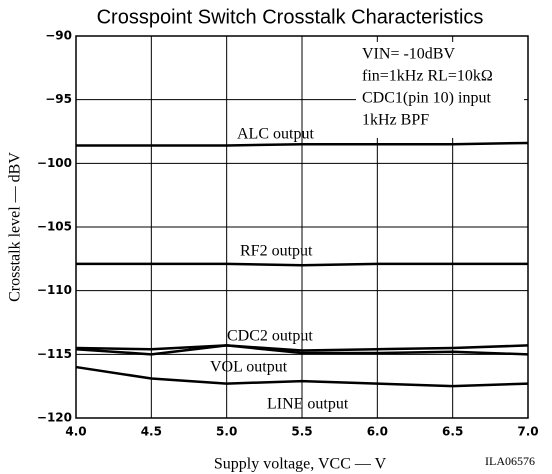 The image size is (552, 474). I want to click on y-tick-label: −100, so click(54, 163).